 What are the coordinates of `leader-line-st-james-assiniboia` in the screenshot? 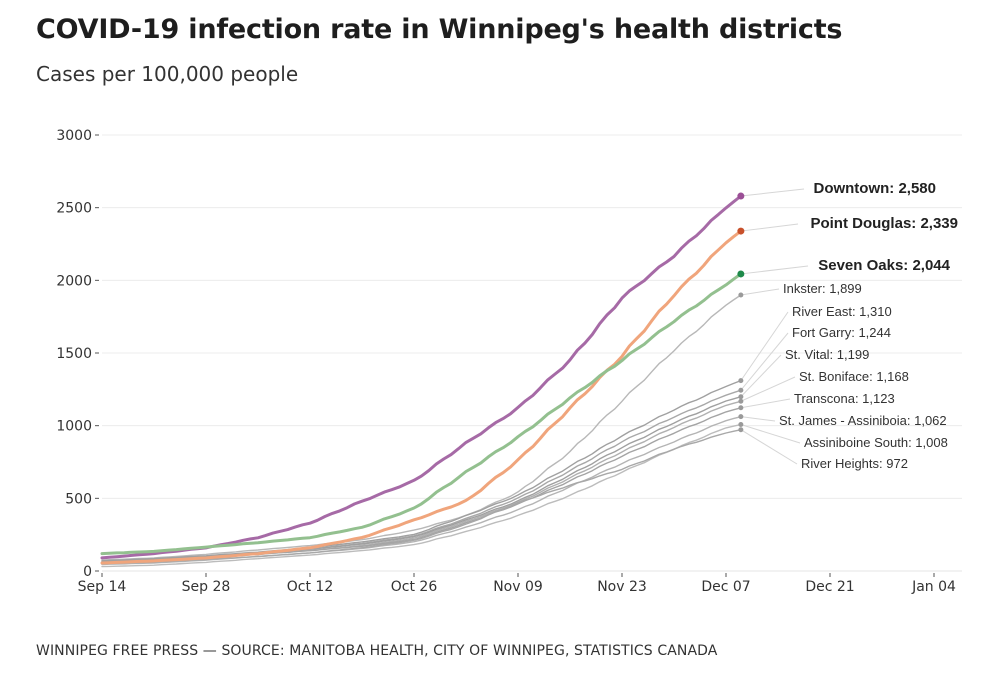 It's located at (758, 419).